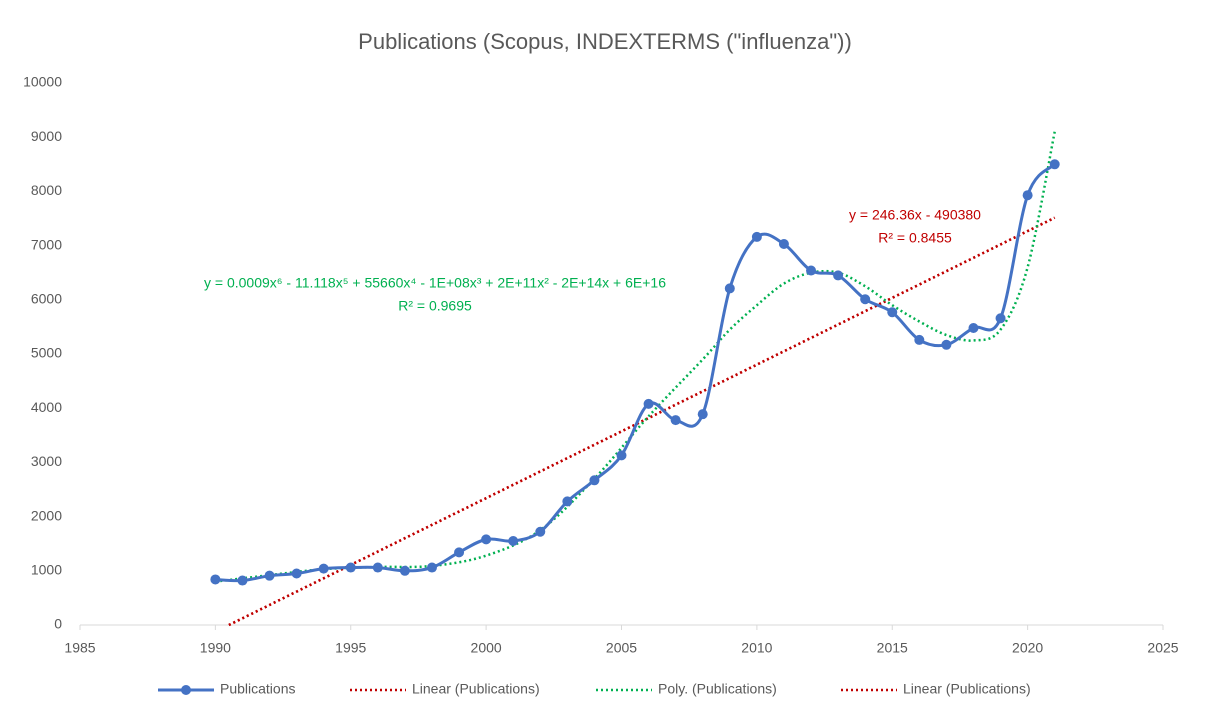 This screenshot has height=713, width=1210. I want to click on y-tick-label: 10000, so click(42, 82).